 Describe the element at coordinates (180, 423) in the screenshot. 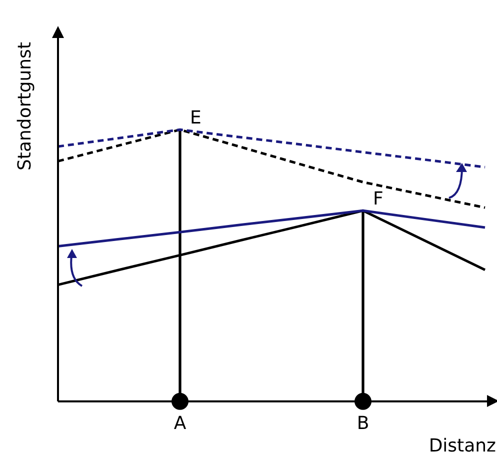

I see `x-tick-label: A` at that location.